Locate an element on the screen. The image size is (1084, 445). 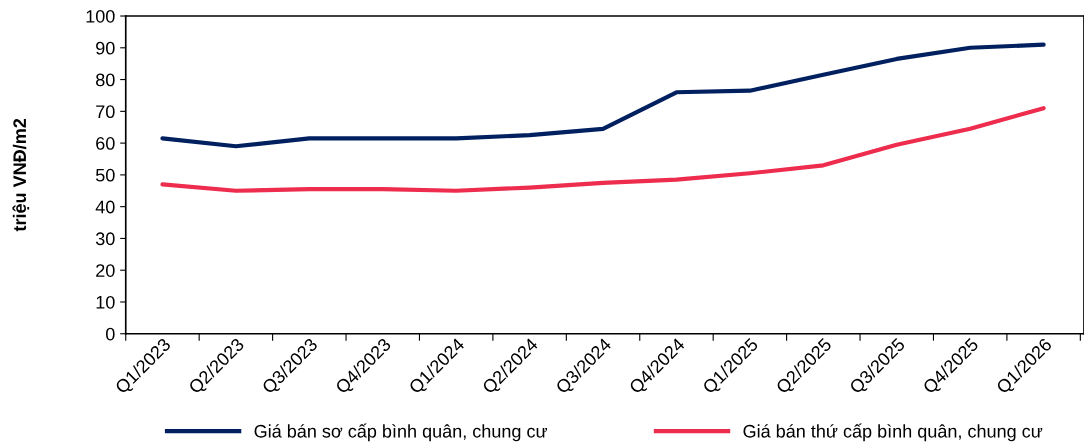
y-tick-label: 80 is located at coordinates (105, 80).